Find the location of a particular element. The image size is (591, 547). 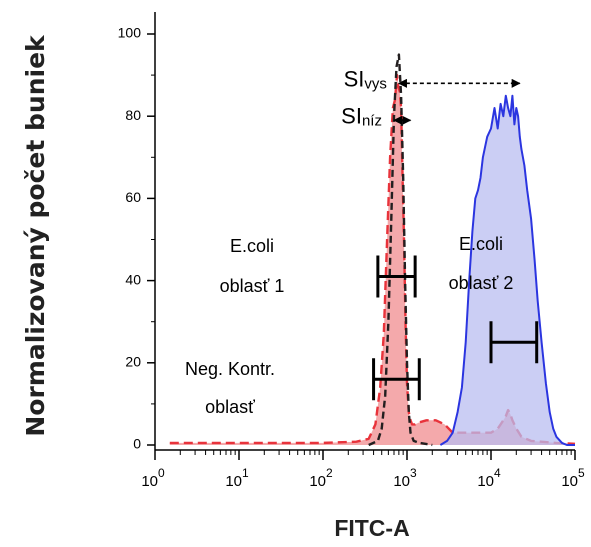

gate-1-label: oblasť 1 is located at coordinates (252, 286).